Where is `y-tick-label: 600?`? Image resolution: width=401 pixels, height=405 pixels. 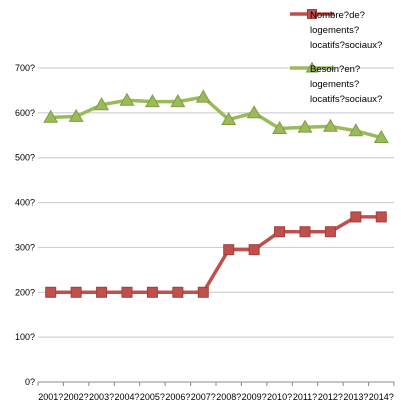 y-tick-label: 600? is located at coordinates (25, 113).